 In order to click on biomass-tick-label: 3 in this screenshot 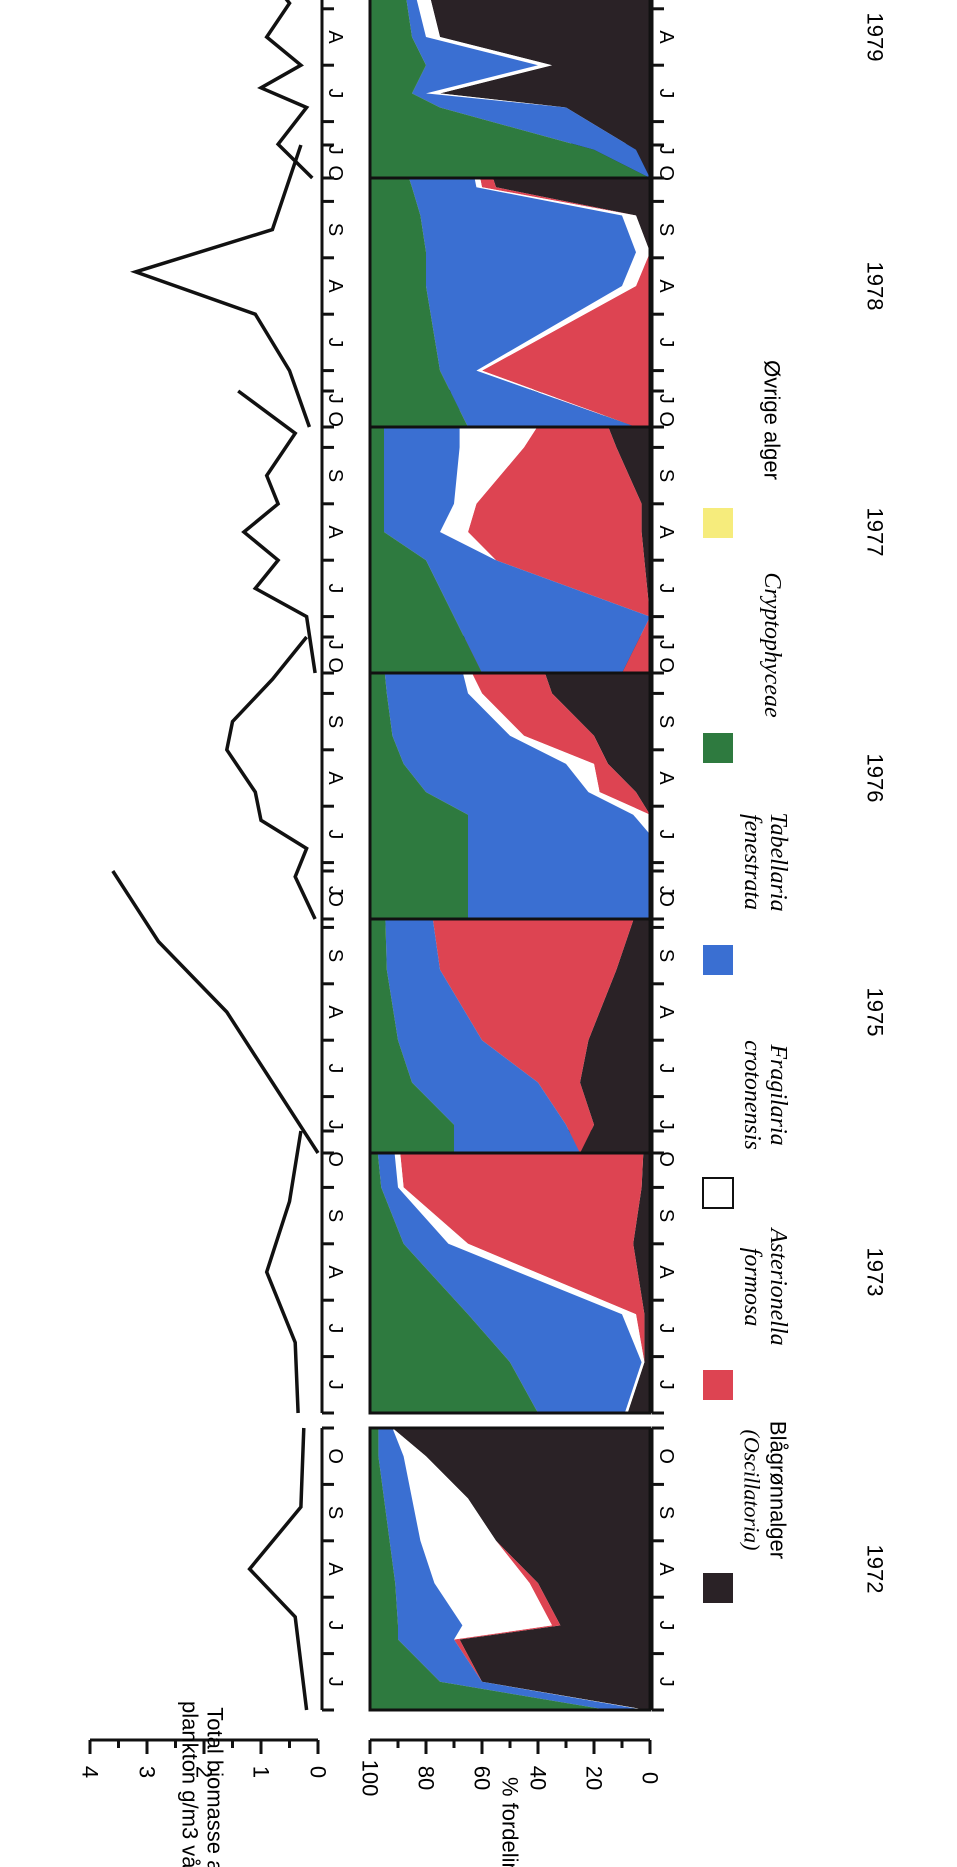, I will do `click(147, 1772)`.